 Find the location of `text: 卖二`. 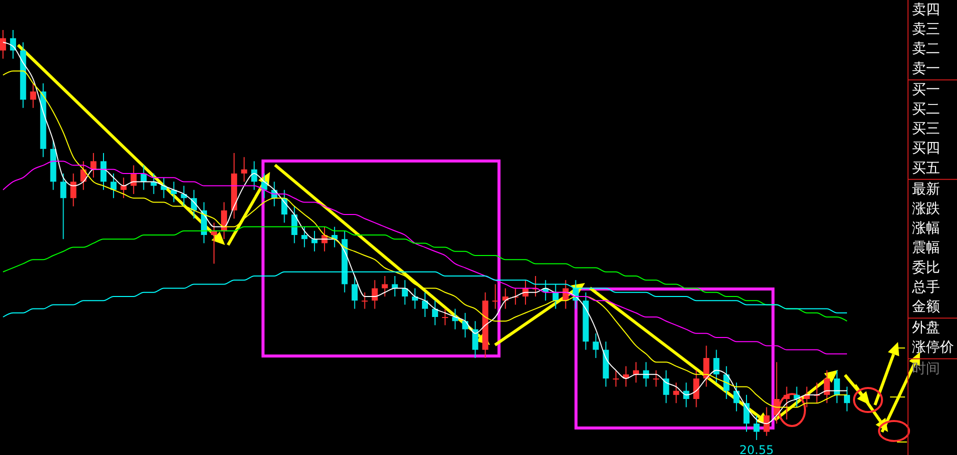

text: 卖二 is located at coordinates (926, 49).